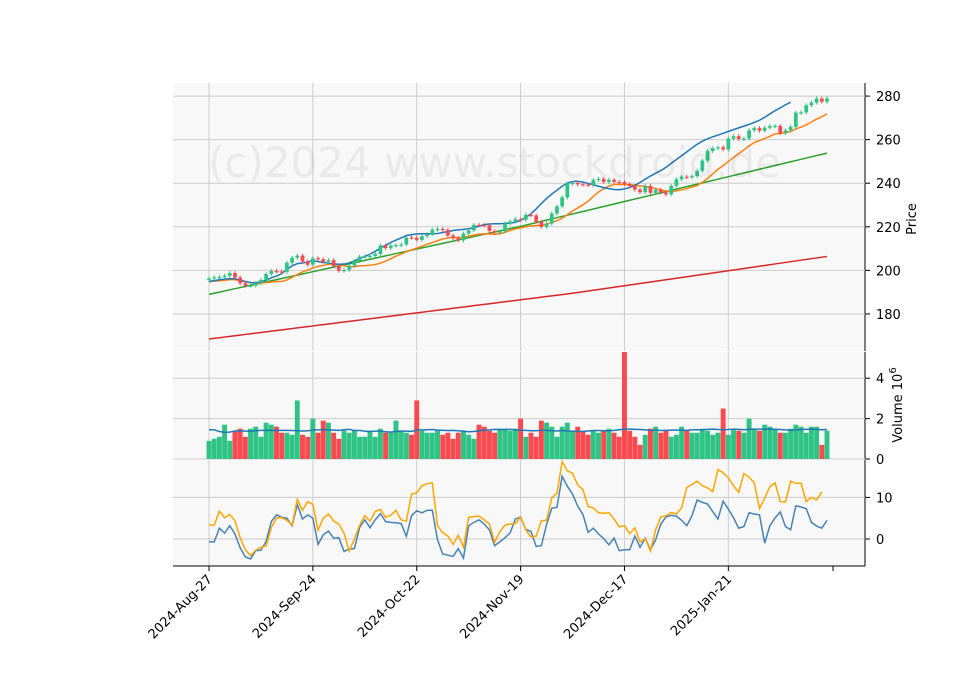  Describe the element at coordinates (181, 607) in the screenshot. I see `x-tick-label: 2024-Aug-27` at that location.